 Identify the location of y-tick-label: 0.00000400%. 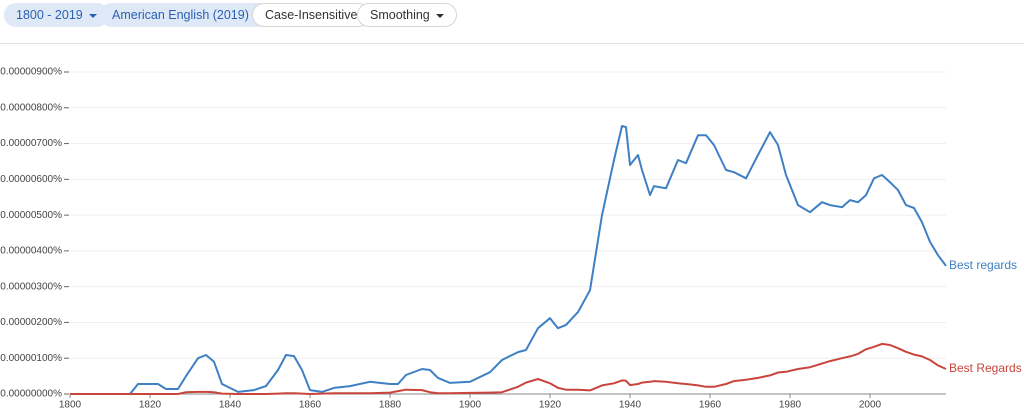
(31, 251).